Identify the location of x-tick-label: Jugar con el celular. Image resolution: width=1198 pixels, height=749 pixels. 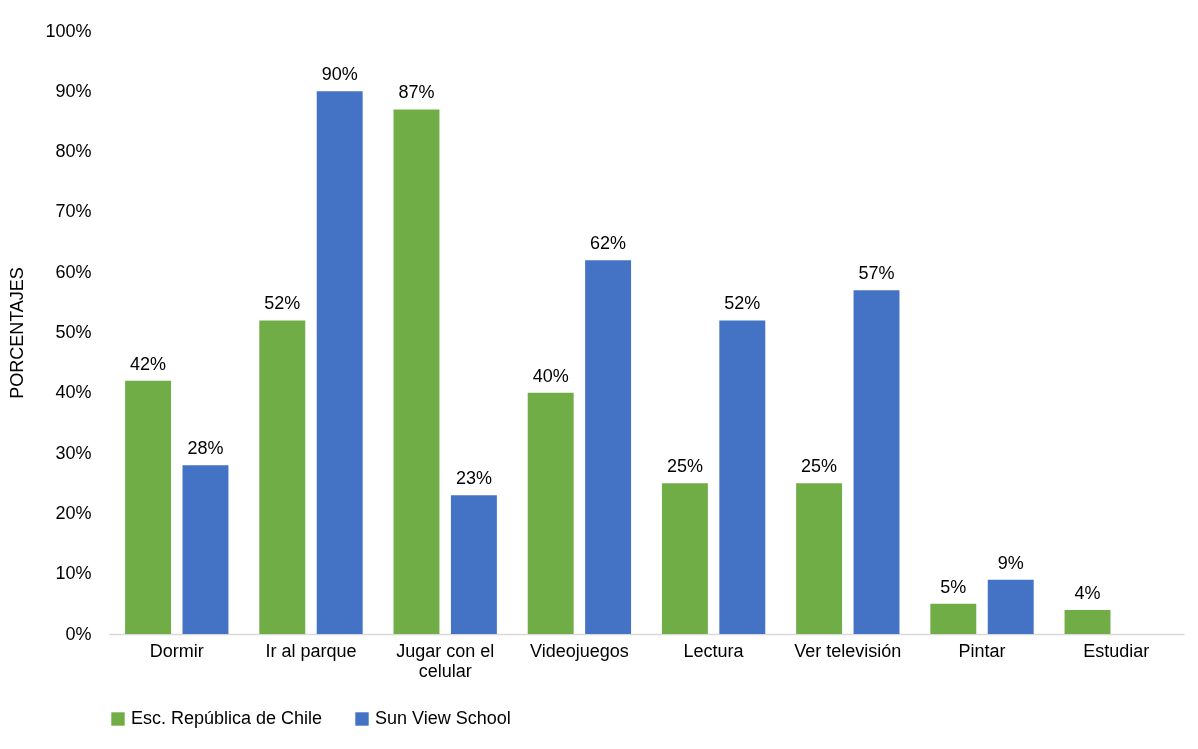
(445, 660).